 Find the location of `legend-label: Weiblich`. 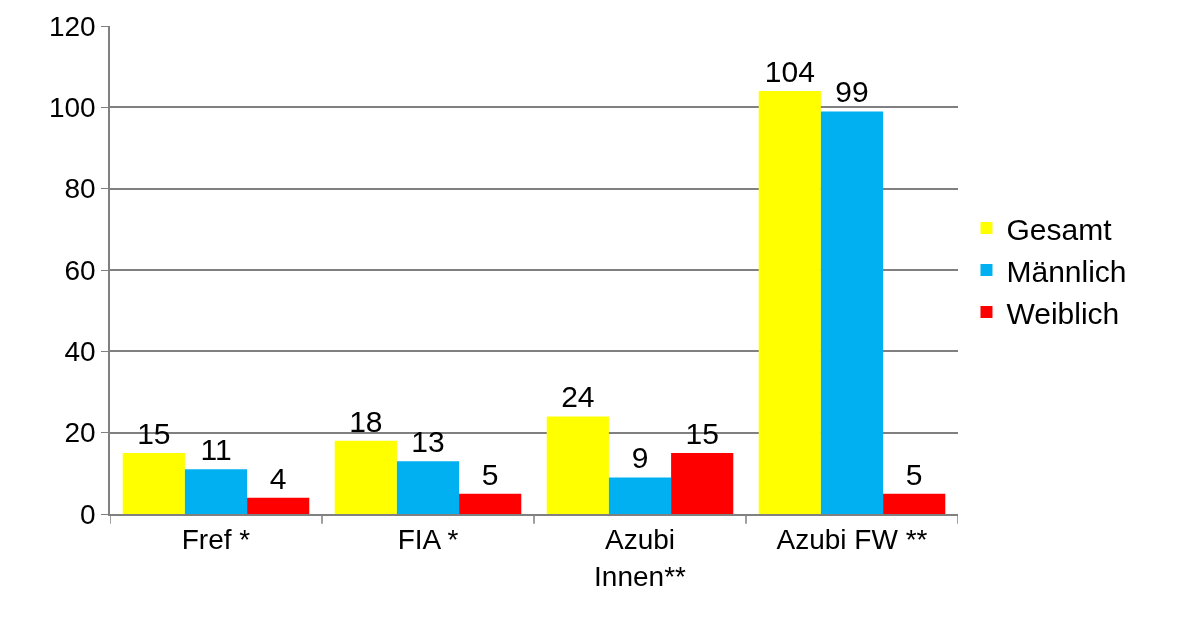

legend-label: Weiblich is located at coordinates (1063, 313).